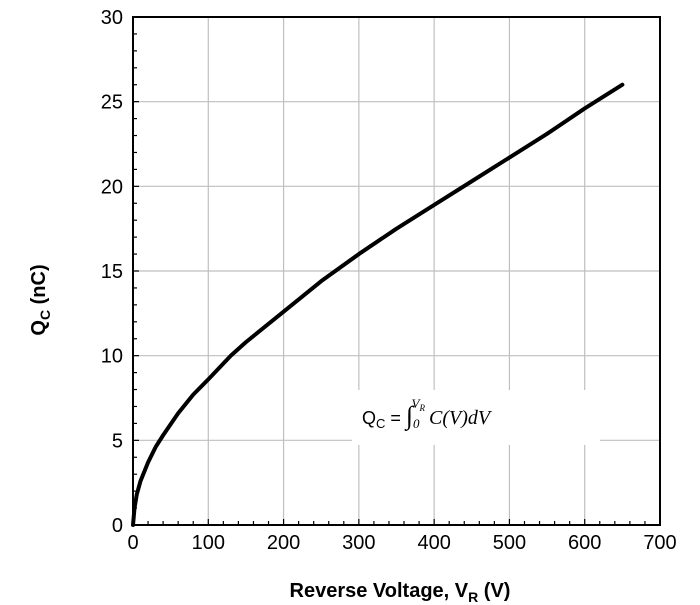  I want to click on annotation-box, so click(476, 417).